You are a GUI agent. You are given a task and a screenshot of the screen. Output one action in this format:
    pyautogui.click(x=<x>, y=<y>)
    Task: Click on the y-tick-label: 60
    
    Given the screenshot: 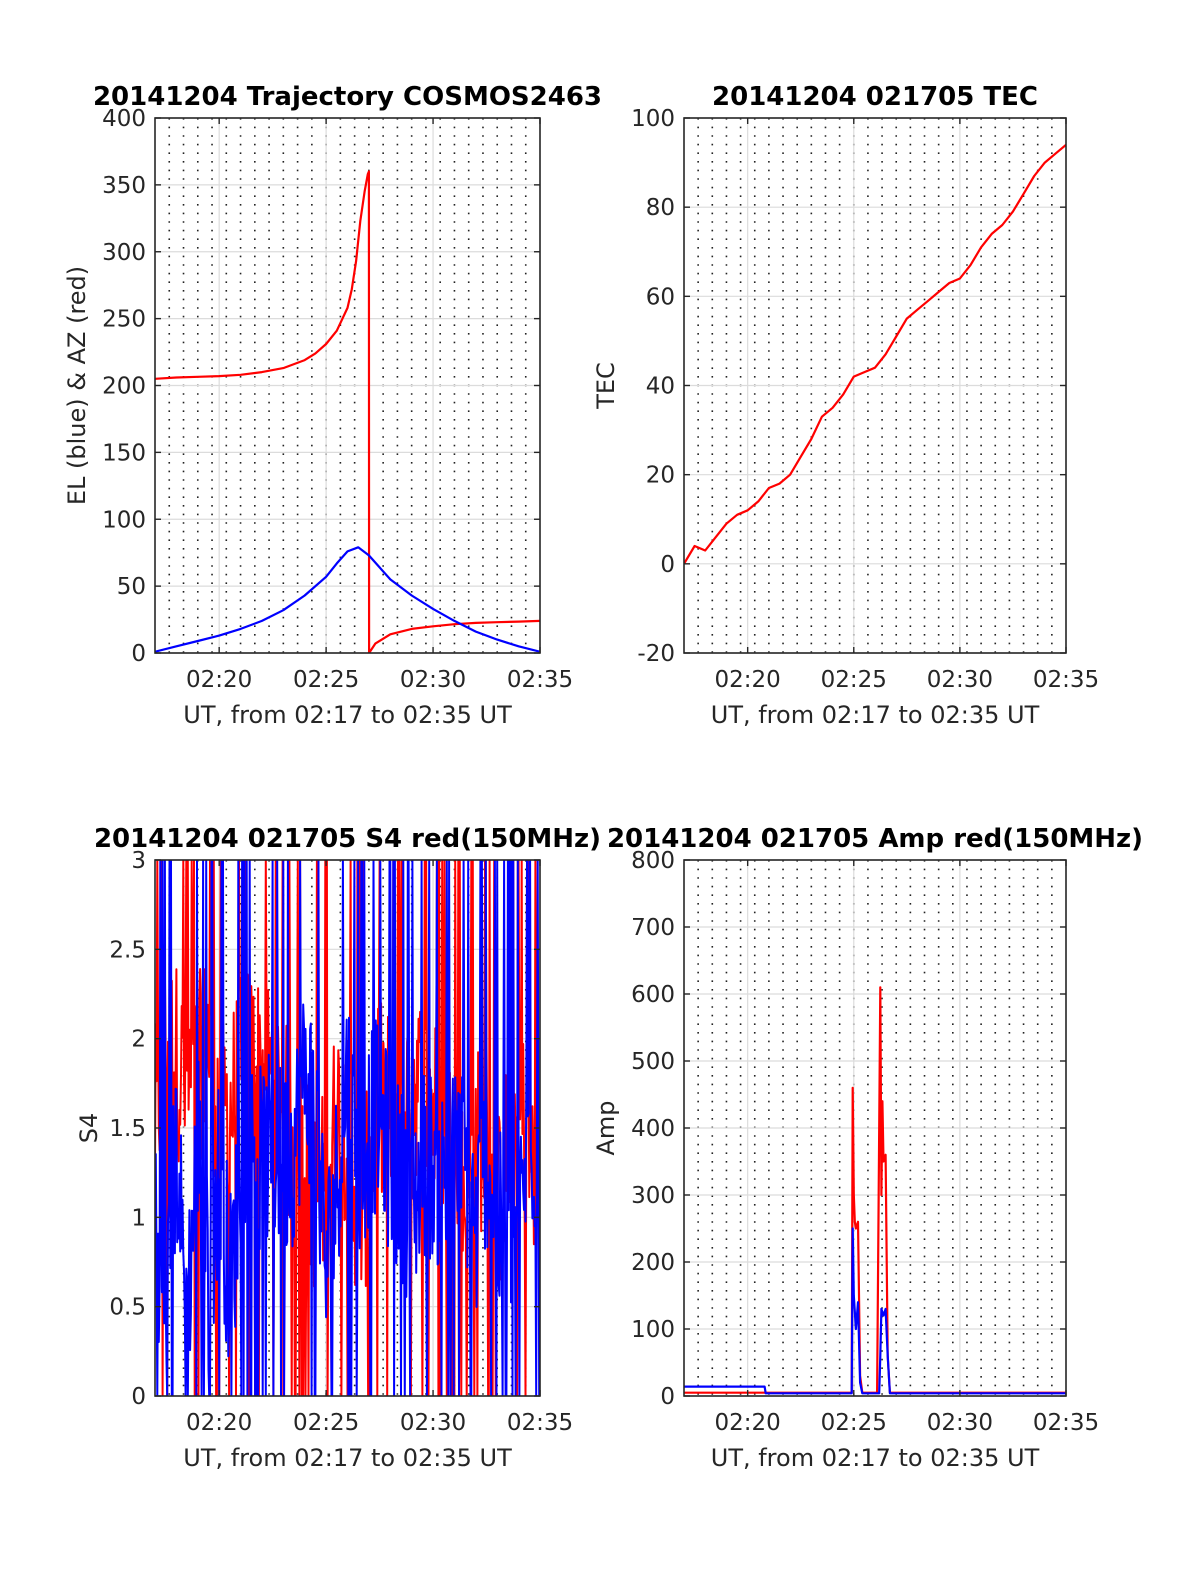 What is the action you would take?
    pyautogui.click(x=660, y=297)
    